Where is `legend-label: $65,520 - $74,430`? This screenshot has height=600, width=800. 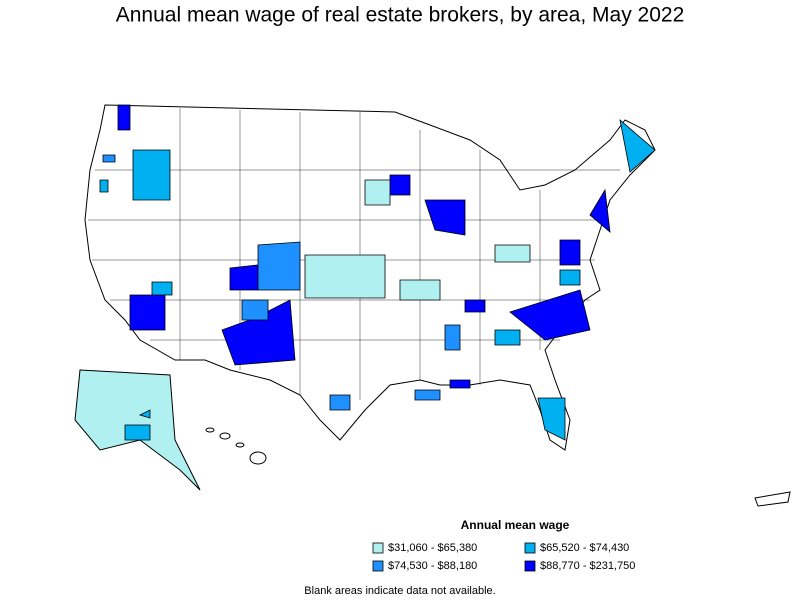 legend-label: $65,520 - $74,430 is located at coordinates (584, 548).